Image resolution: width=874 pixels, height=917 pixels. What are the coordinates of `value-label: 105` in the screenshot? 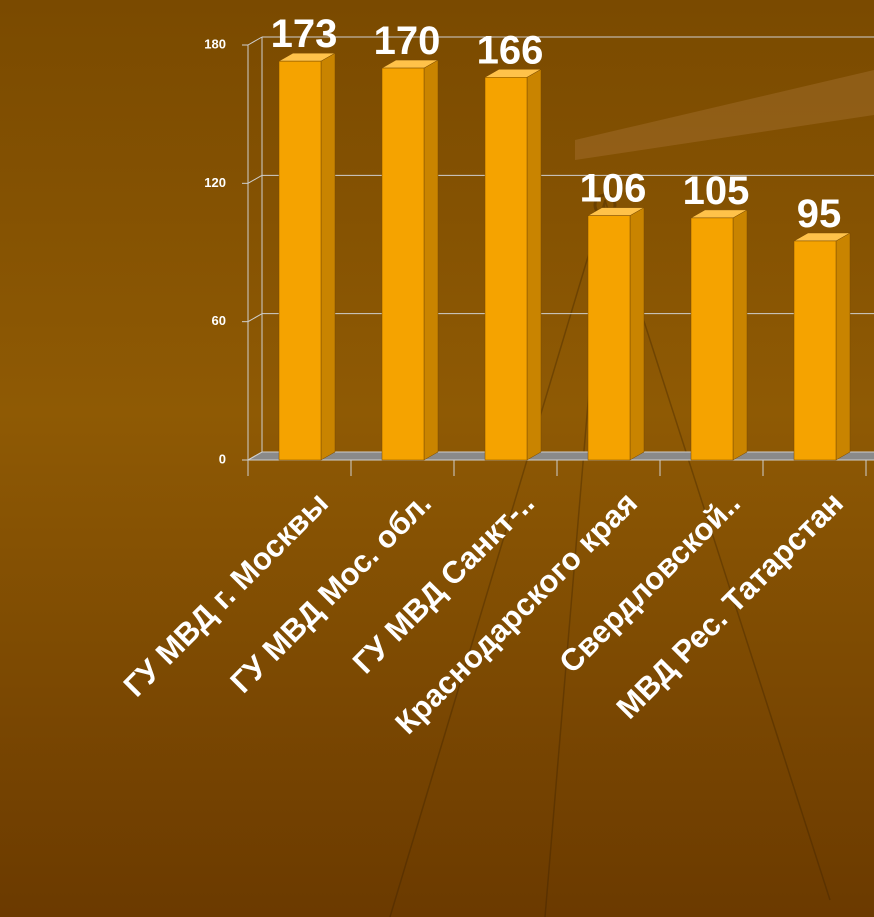 It's located at (716, 191).